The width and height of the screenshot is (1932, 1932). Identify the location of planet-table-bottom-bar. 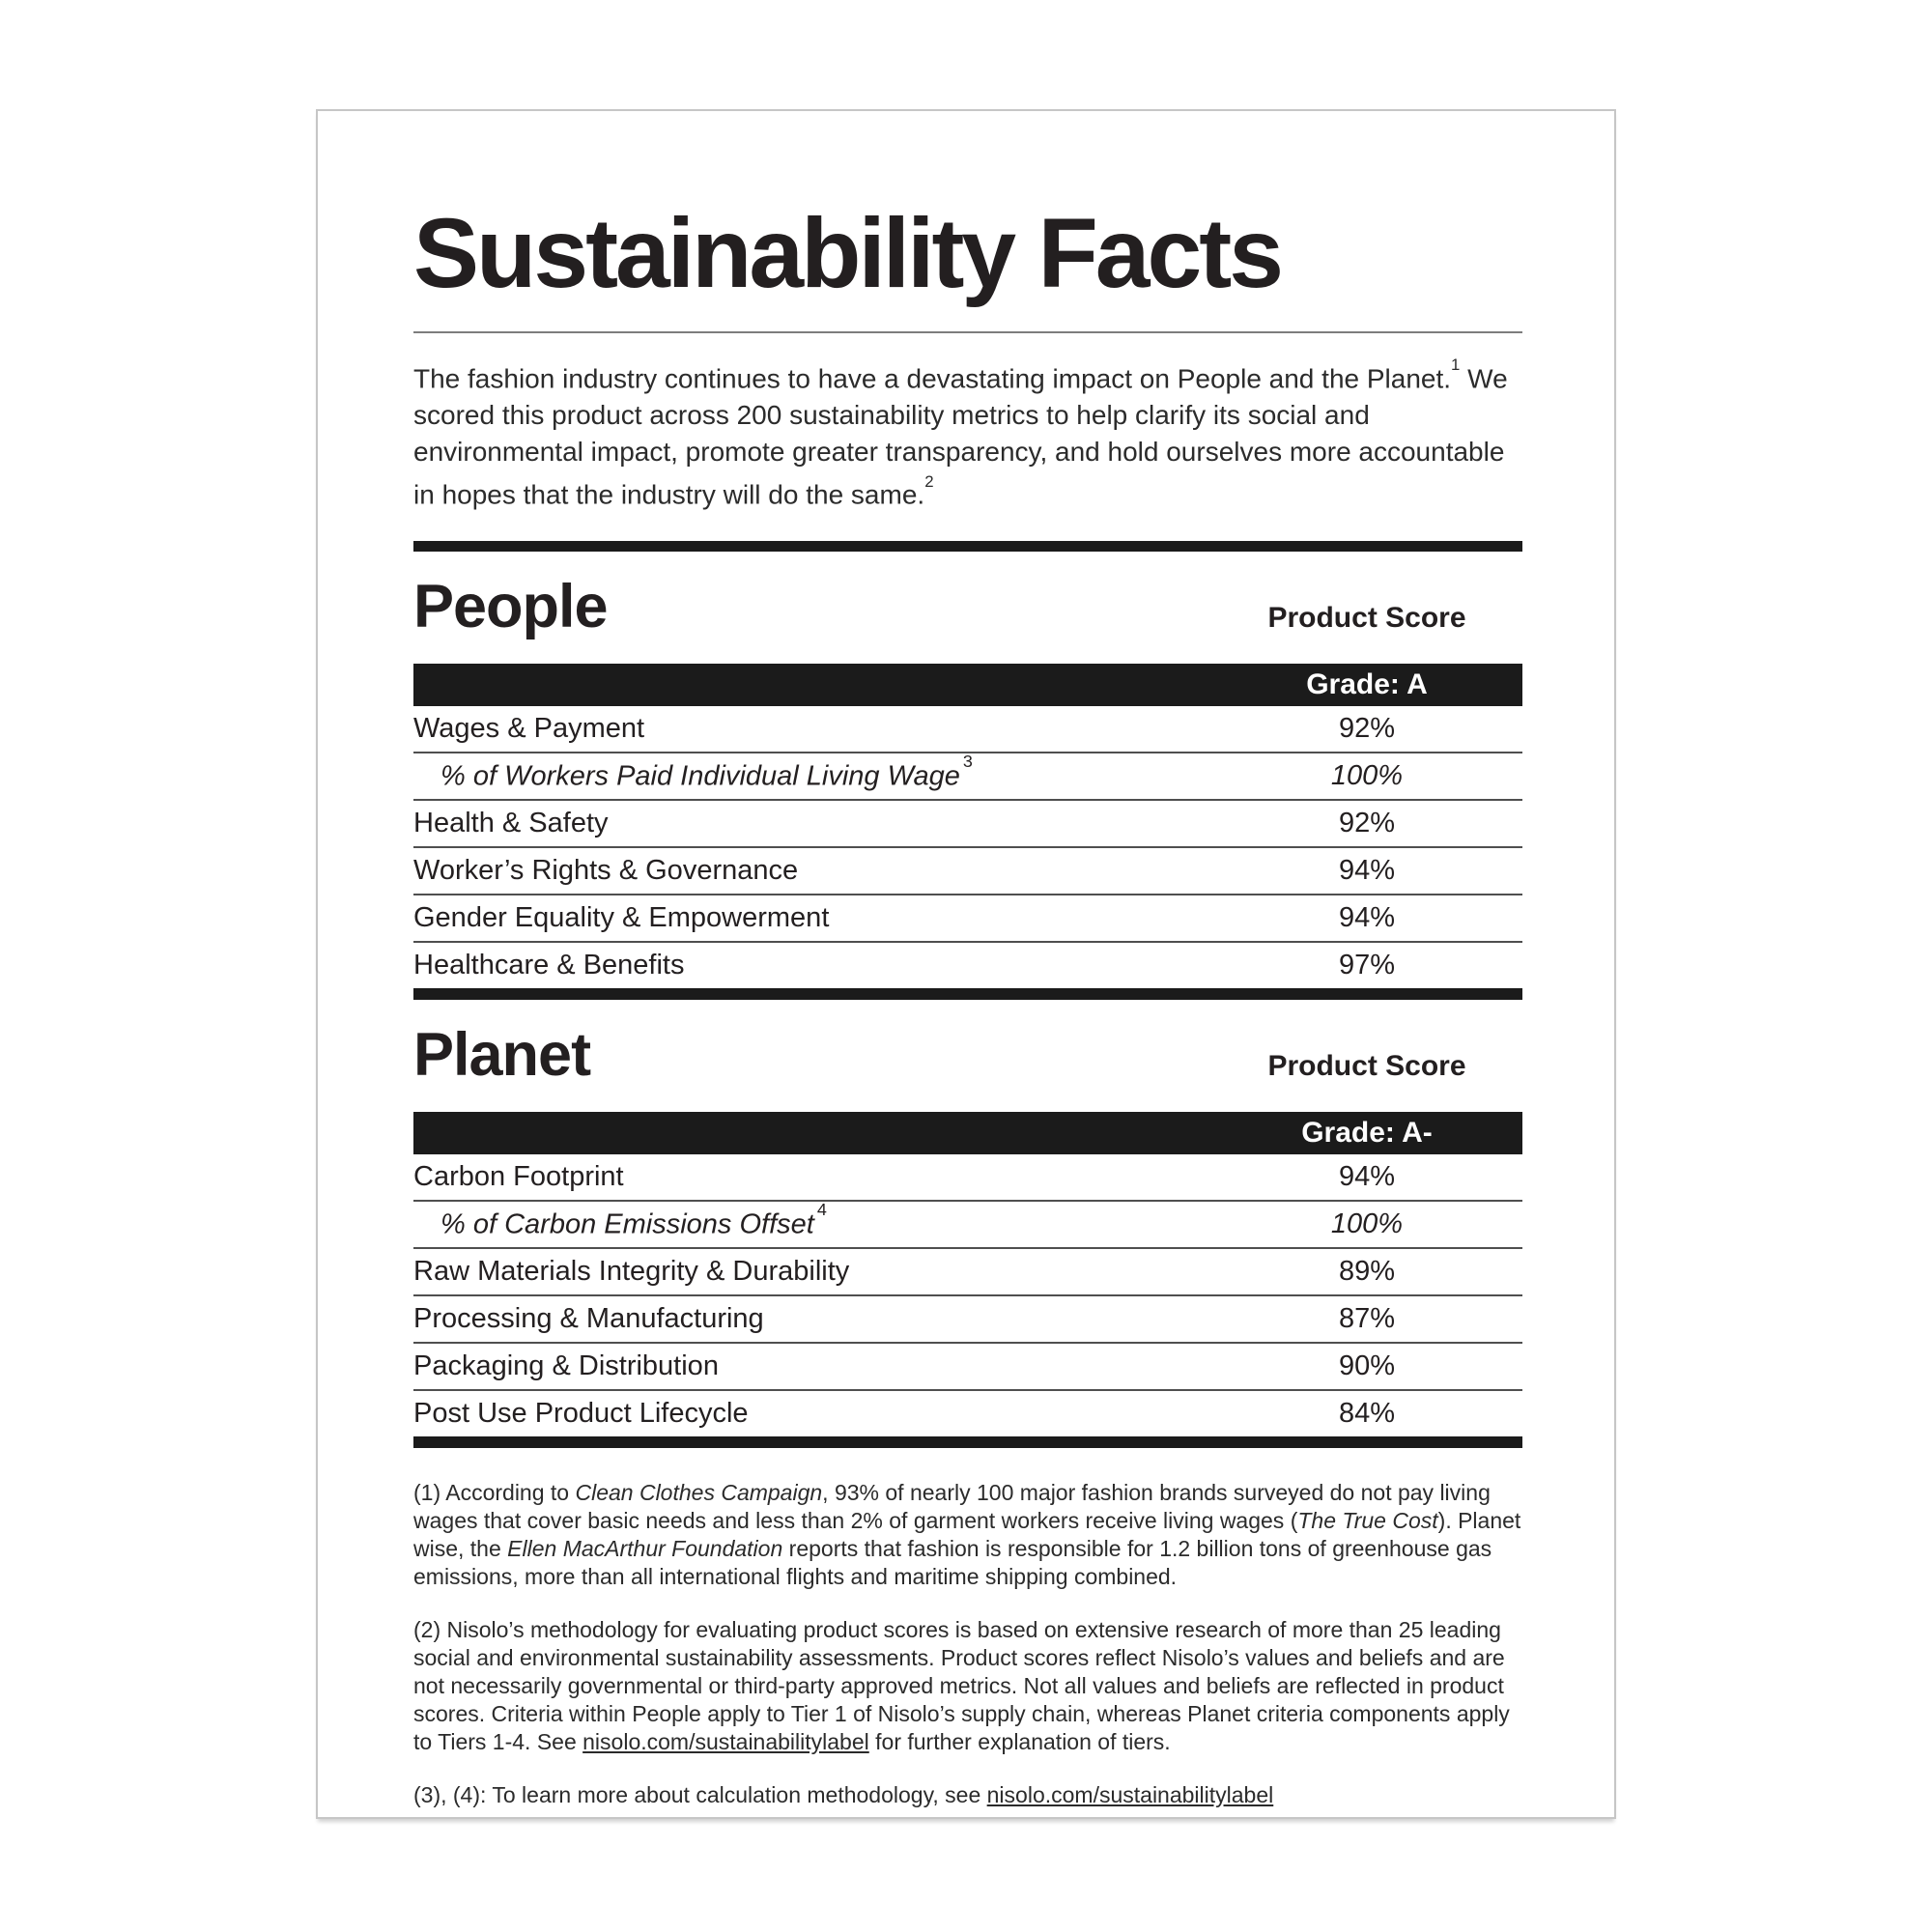
(967, 1441).